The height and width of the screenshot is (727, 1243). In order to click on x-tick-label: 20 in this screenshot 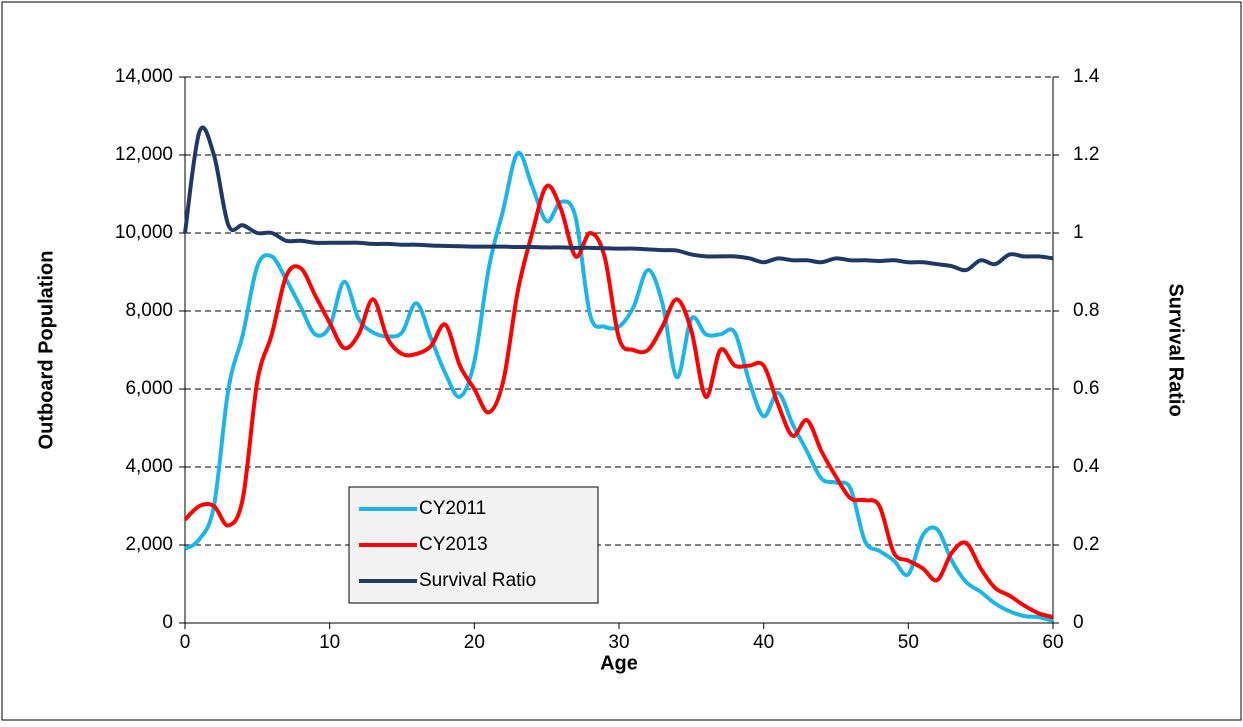, I will do `click(474, 642)`.